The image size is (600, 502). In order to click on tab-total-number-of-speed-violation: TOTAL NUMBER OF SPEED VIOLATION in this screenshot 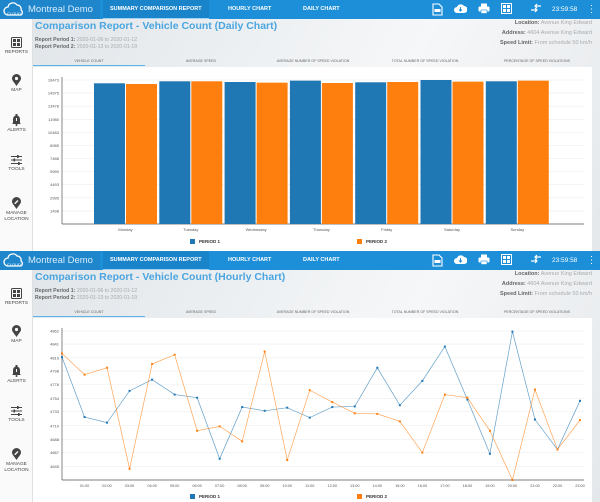, I will do `click(425, 61)`.